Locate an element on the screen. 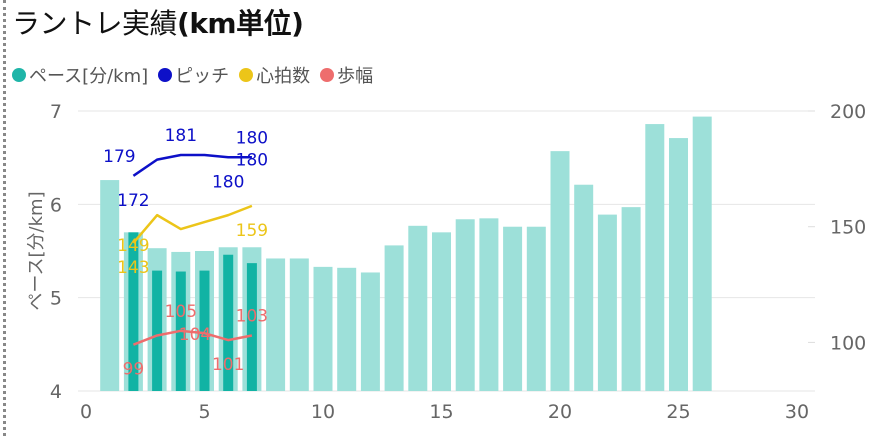 The height and width of the screenshot is (436, 880). data-label: 104 is located at coordinates (195, 335).